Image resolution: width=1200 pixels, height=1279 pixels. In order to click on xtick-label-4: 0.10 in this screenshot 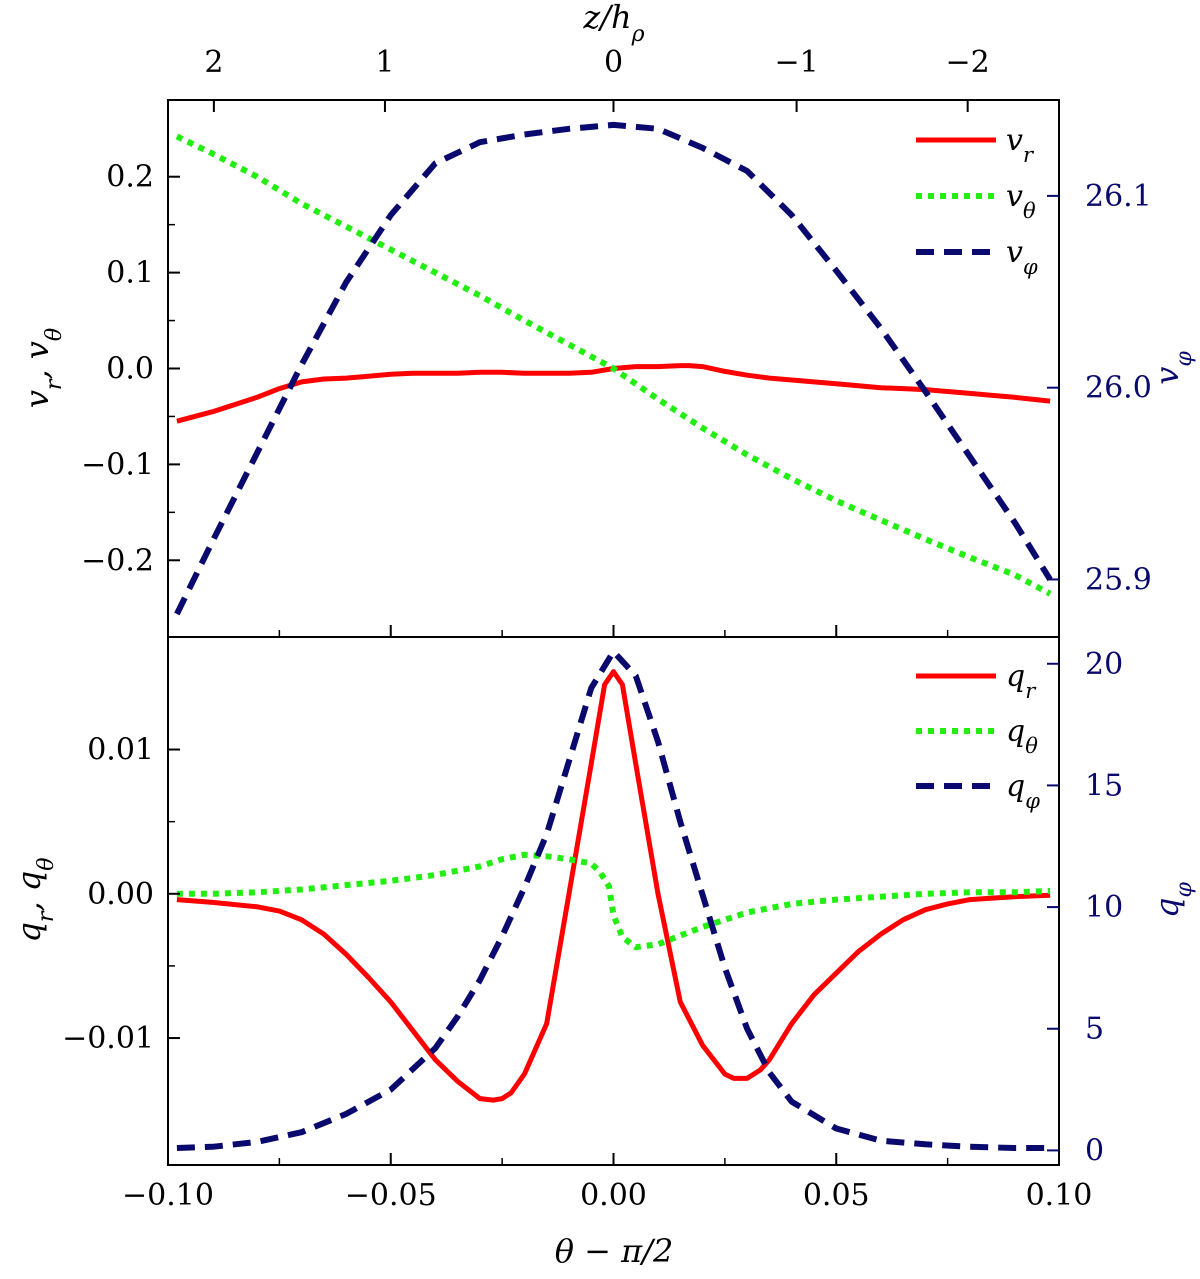, I will do `click(1059, 1195)`.